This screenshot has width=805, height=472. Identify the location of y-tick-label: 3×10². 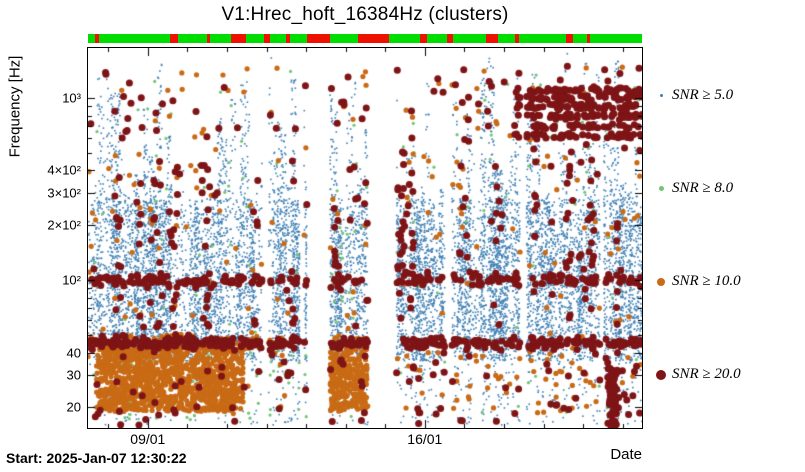
(64, 193).